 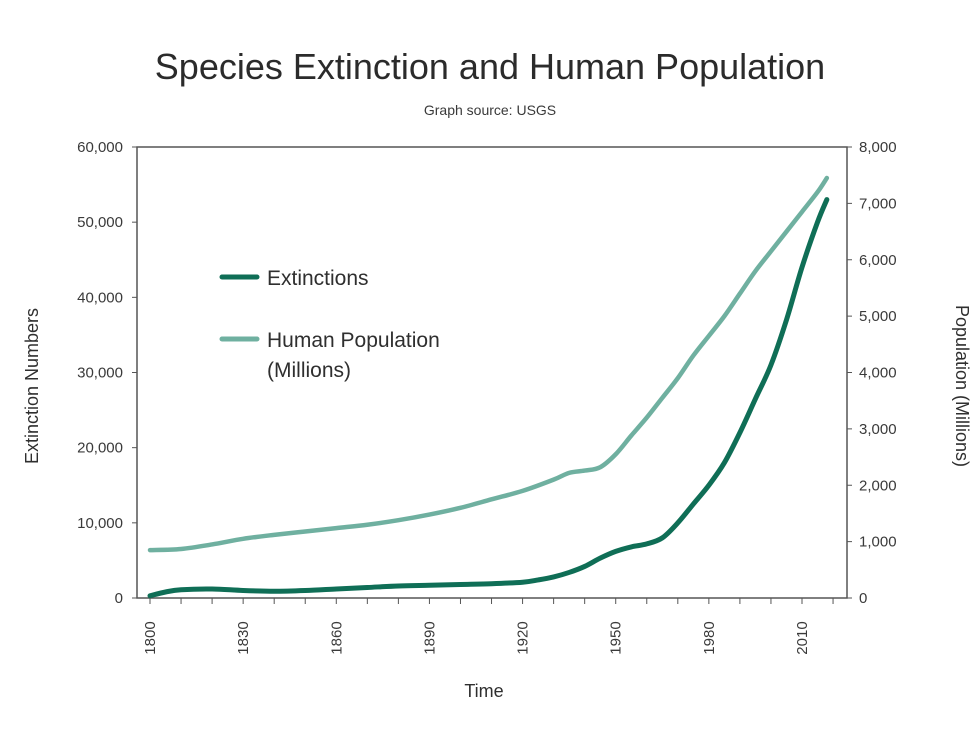 I want to click on y-right-tick-label: 0, so click(x=863, y=598).